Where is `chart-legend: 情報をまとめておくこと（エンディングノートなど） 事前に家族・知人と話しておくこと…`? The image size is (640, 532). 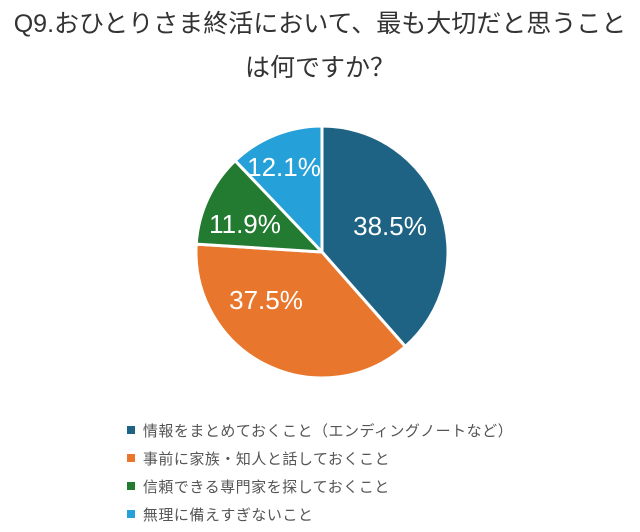 chart-legend: 情報をまとめておくこと（エンディングノートなど） 事前に家族・知人と話しておくこと… is located at coordinates (320, 473).